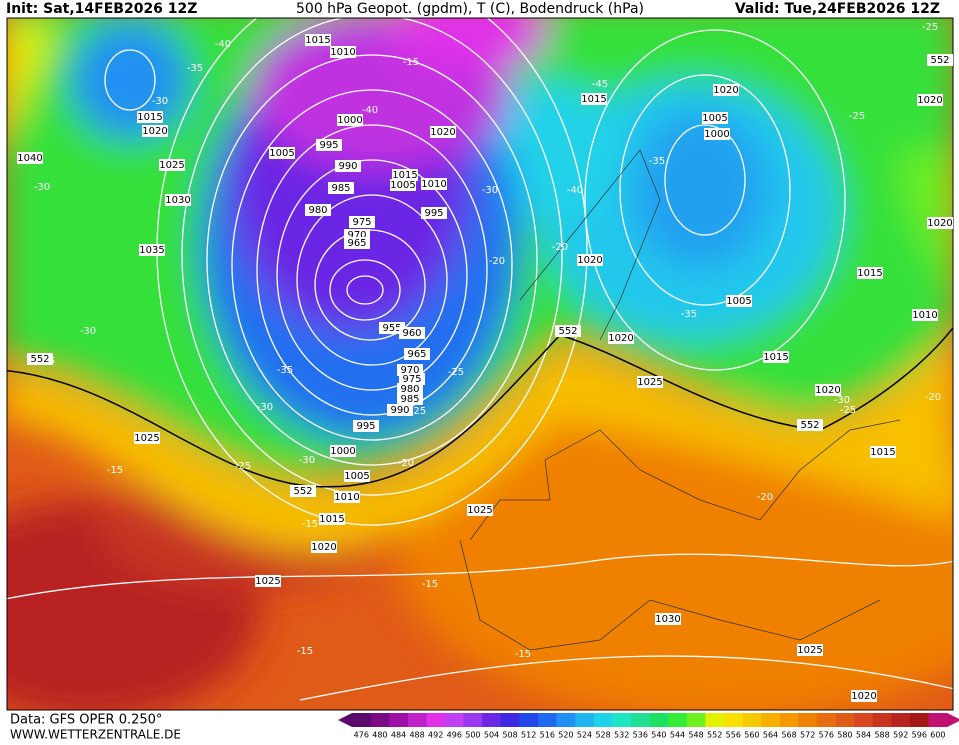 This screenshot has width=959, height=745. What do you see at coordinates (602, 735) in the screenshot?
I see `colorbar-label: 528` at bounding box center [602, 735].